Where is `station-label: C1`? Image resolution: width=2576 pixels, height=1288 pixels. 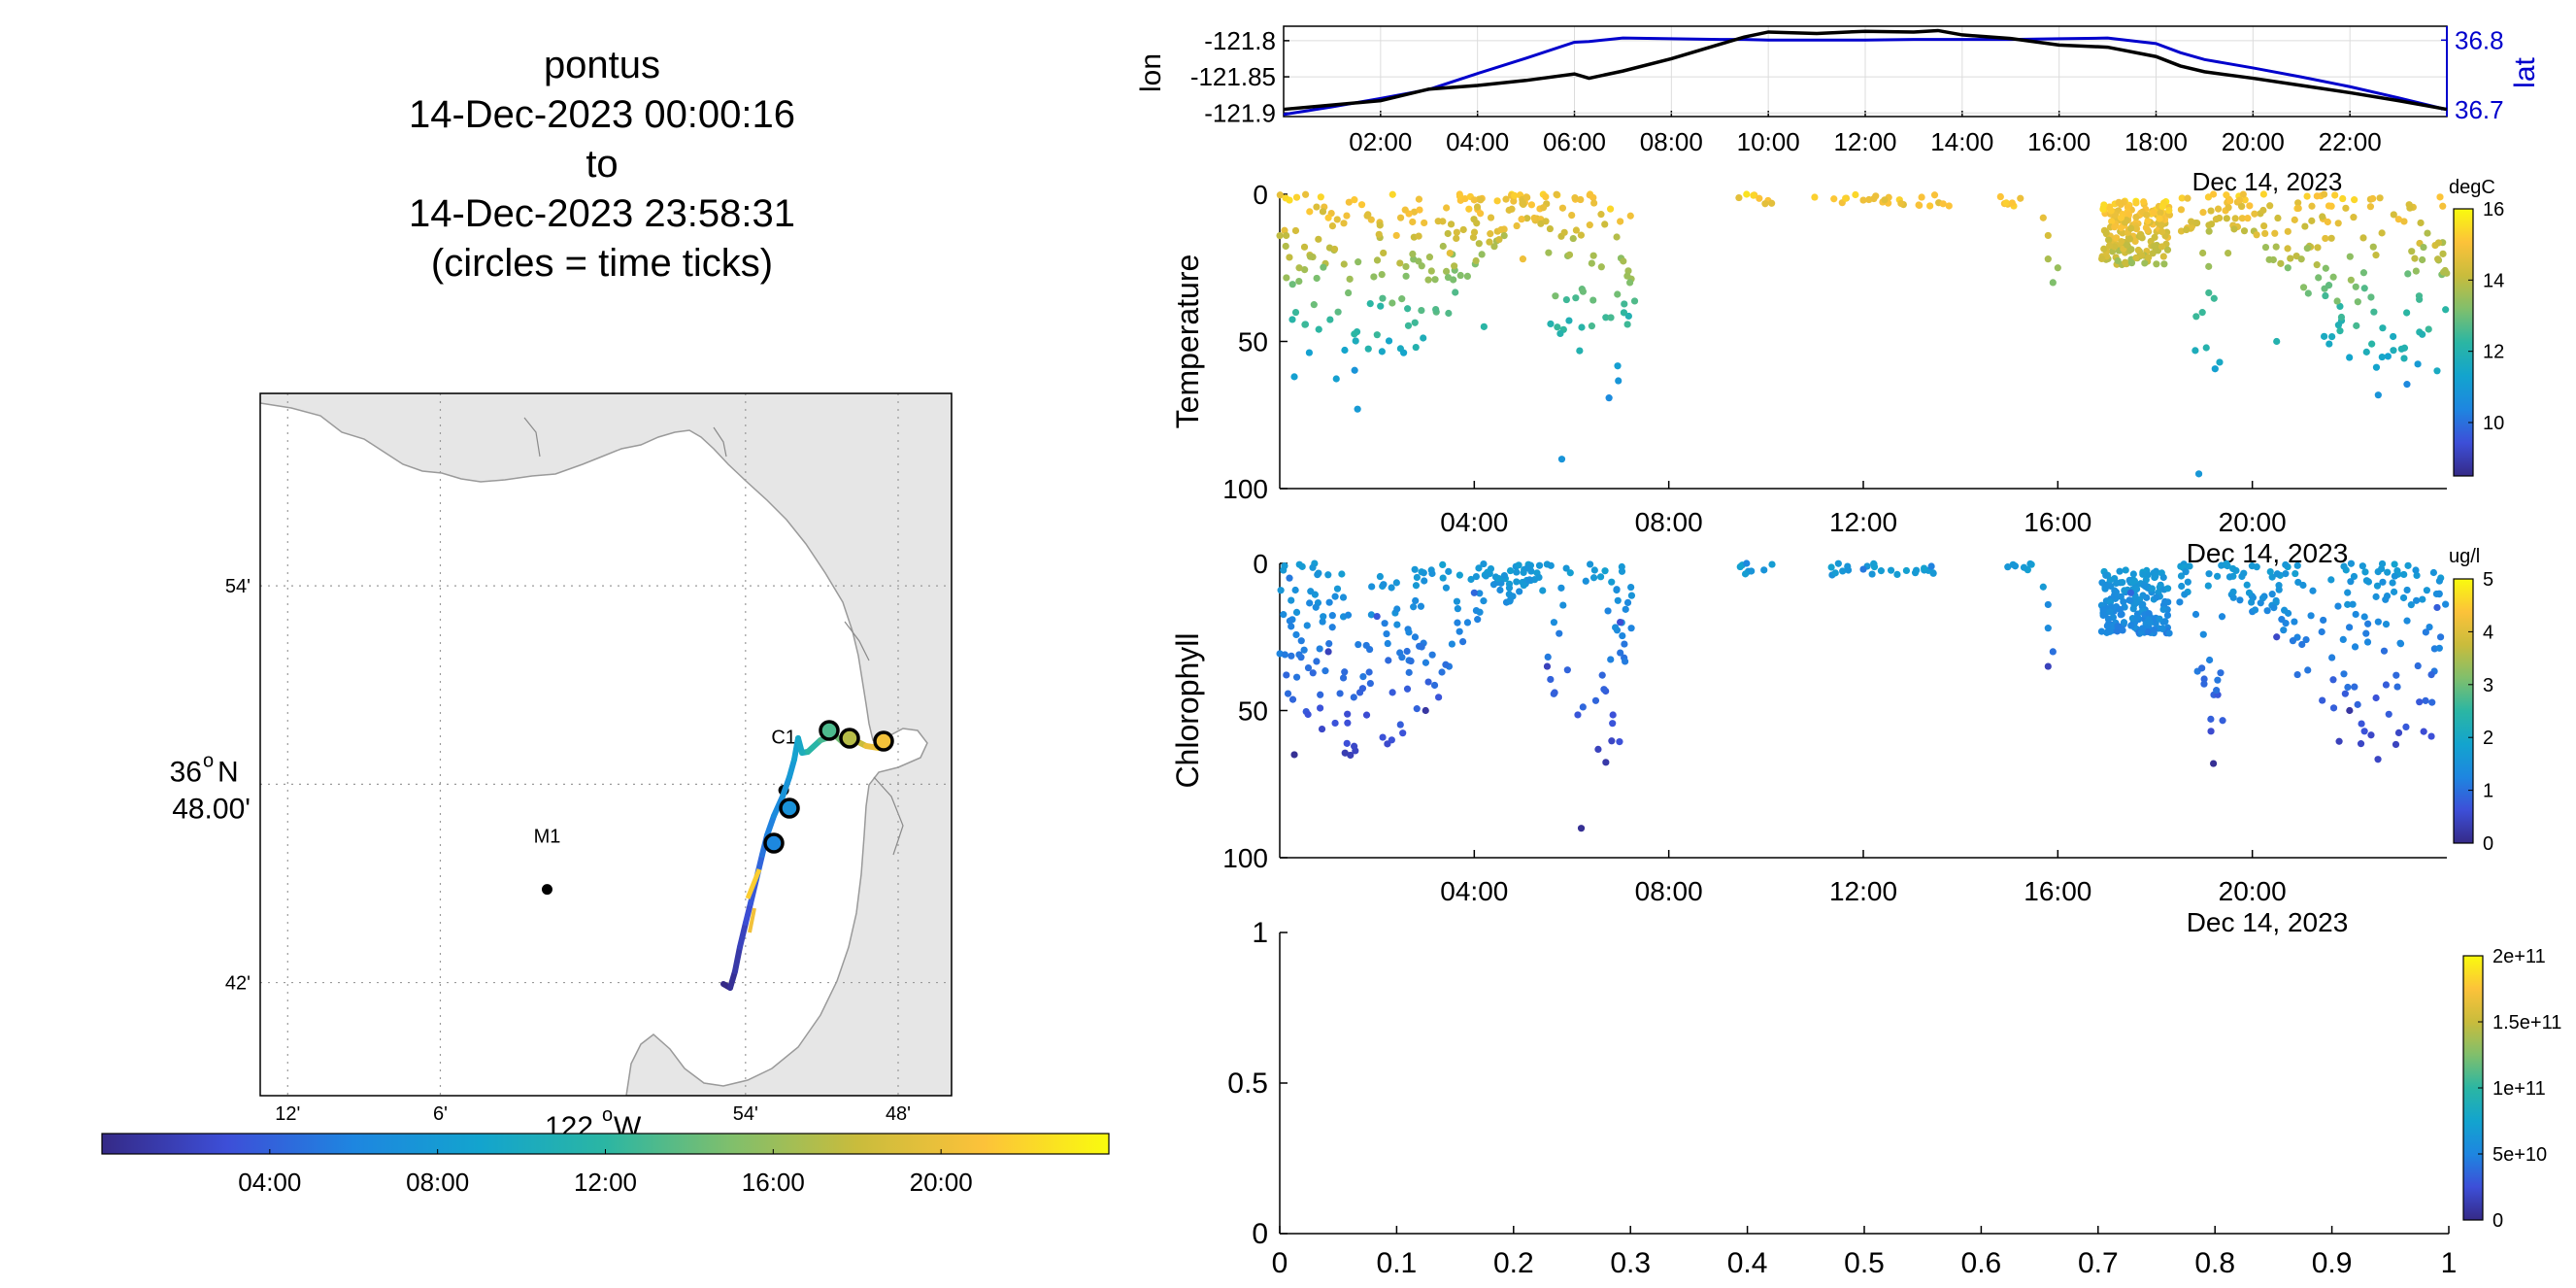 station-label: C1 is located at coordinates (783, 737).